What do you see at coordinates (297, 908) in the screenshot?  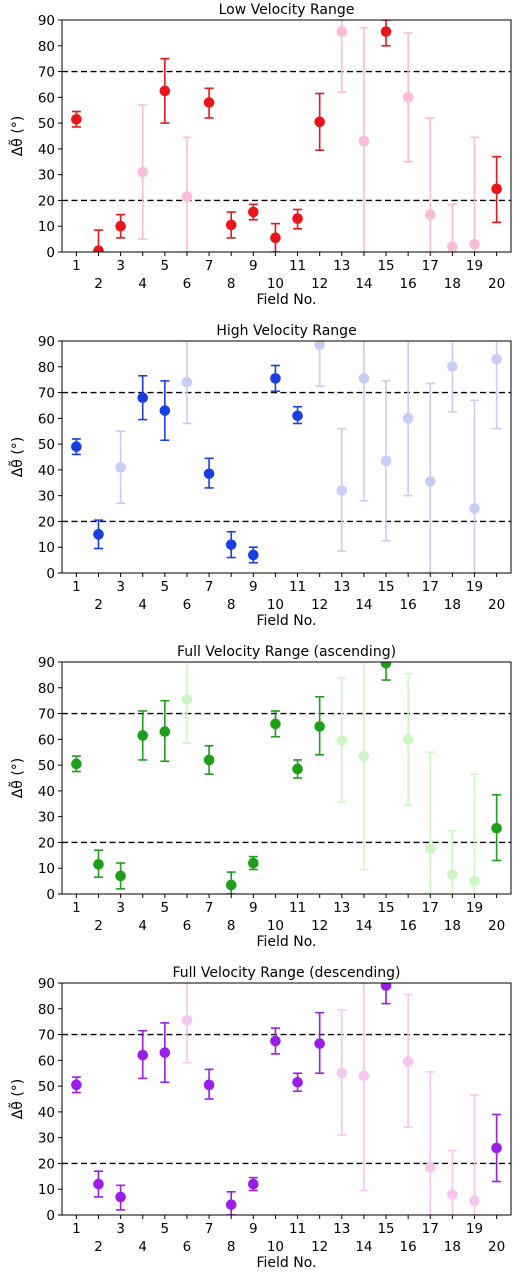 I see `x-tick-label: 11` at bounding box center [297, 908].